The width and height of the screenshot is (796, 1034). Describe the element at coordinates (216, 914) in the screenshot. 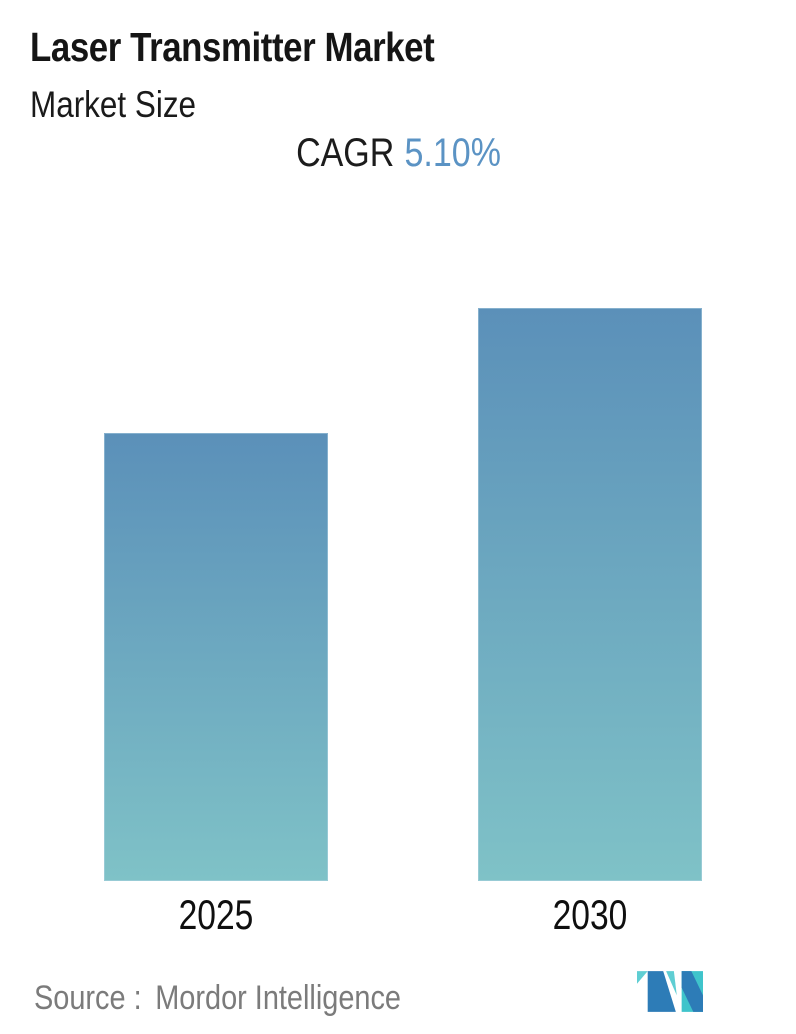

I see `x-tick-2025: 2025` at that location.